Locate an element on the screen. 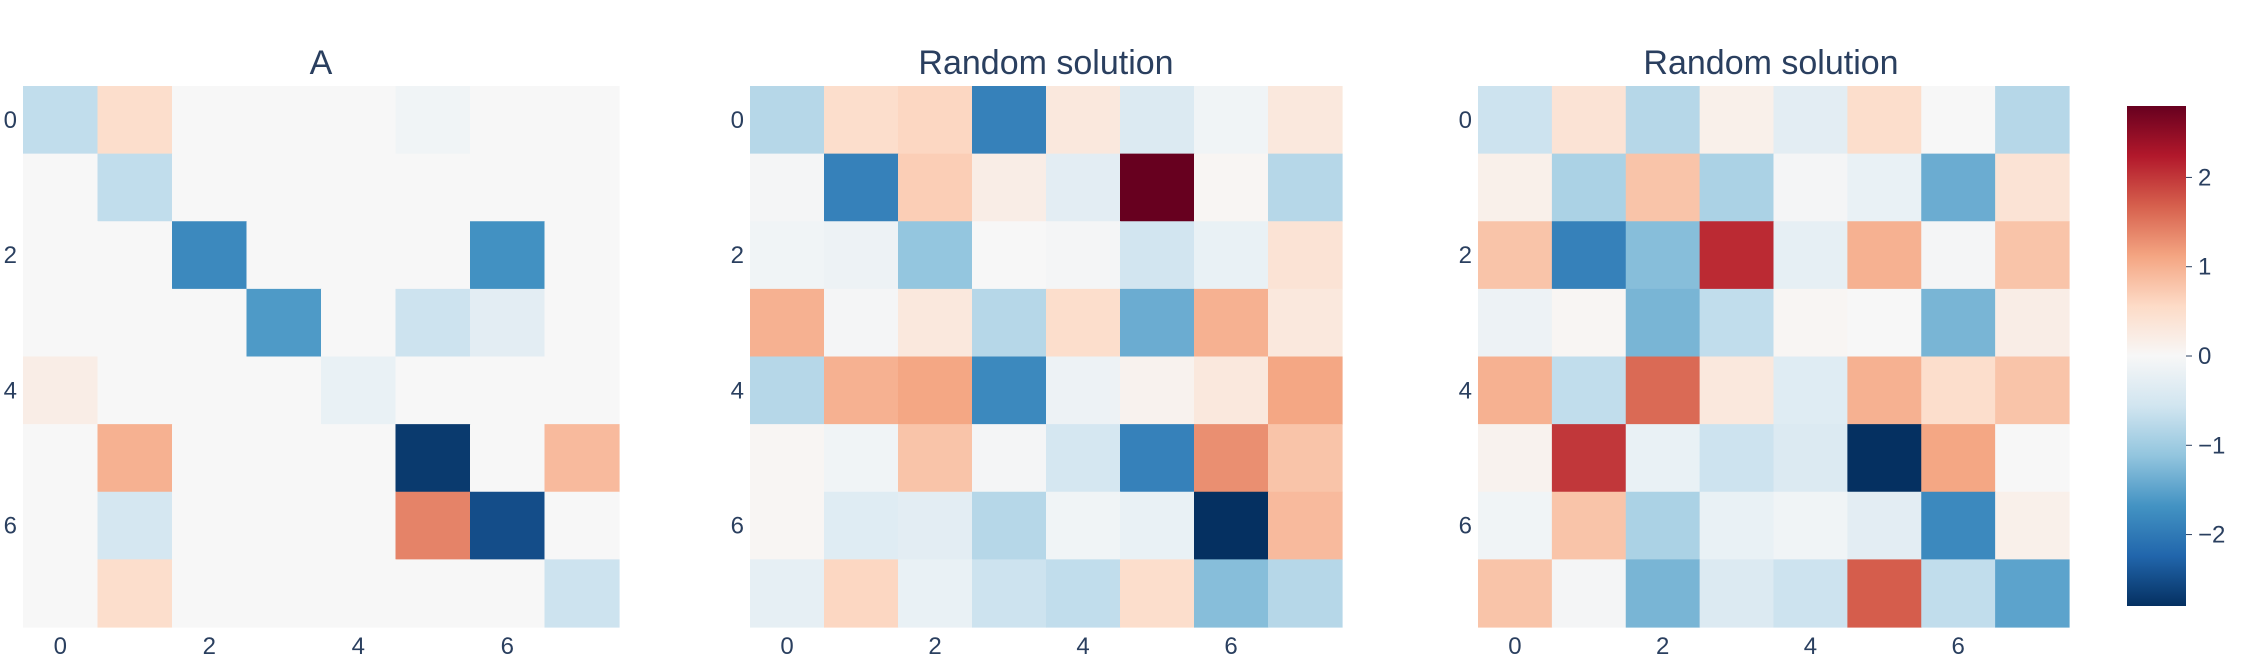 The height and width of the screenshot is (655, 2251). y-tick-label: 0 is located at coordinates (1465, 120).